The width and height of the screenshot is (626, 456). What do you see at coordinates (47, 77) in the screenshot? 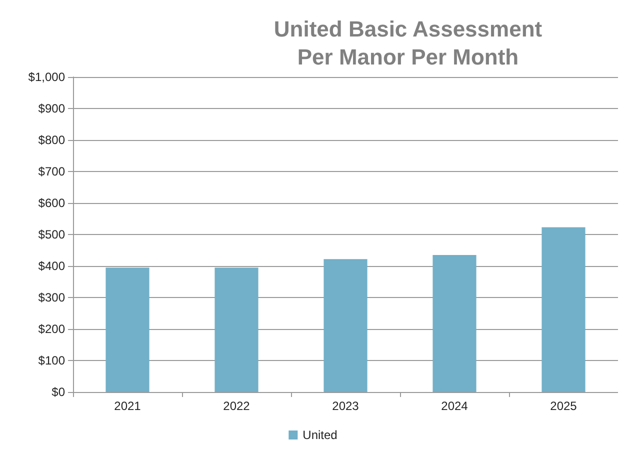
I see `y-tick-label: $1,000` at bounding box center [47, 77].